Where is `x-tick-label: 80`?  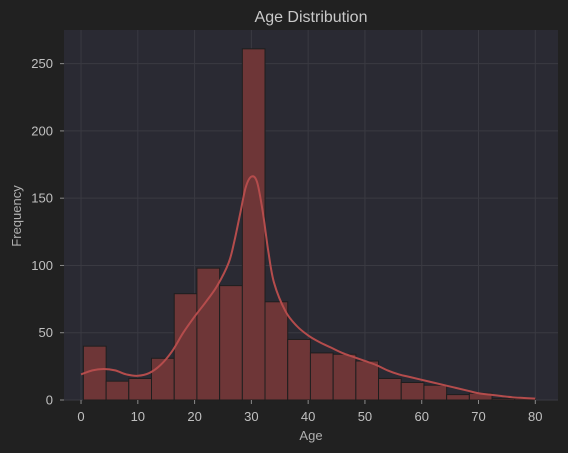
x-tick-label: 80 is located at coordinates (535, 416).